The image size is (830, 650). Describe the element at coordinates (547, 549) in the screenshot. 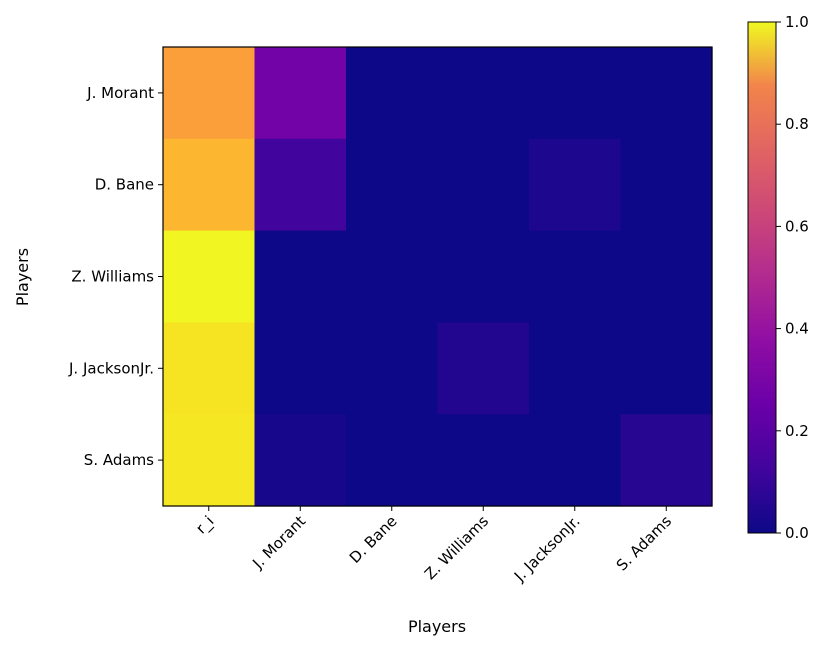

I see `x-tick-label: J. JacksonJr.` at that location.